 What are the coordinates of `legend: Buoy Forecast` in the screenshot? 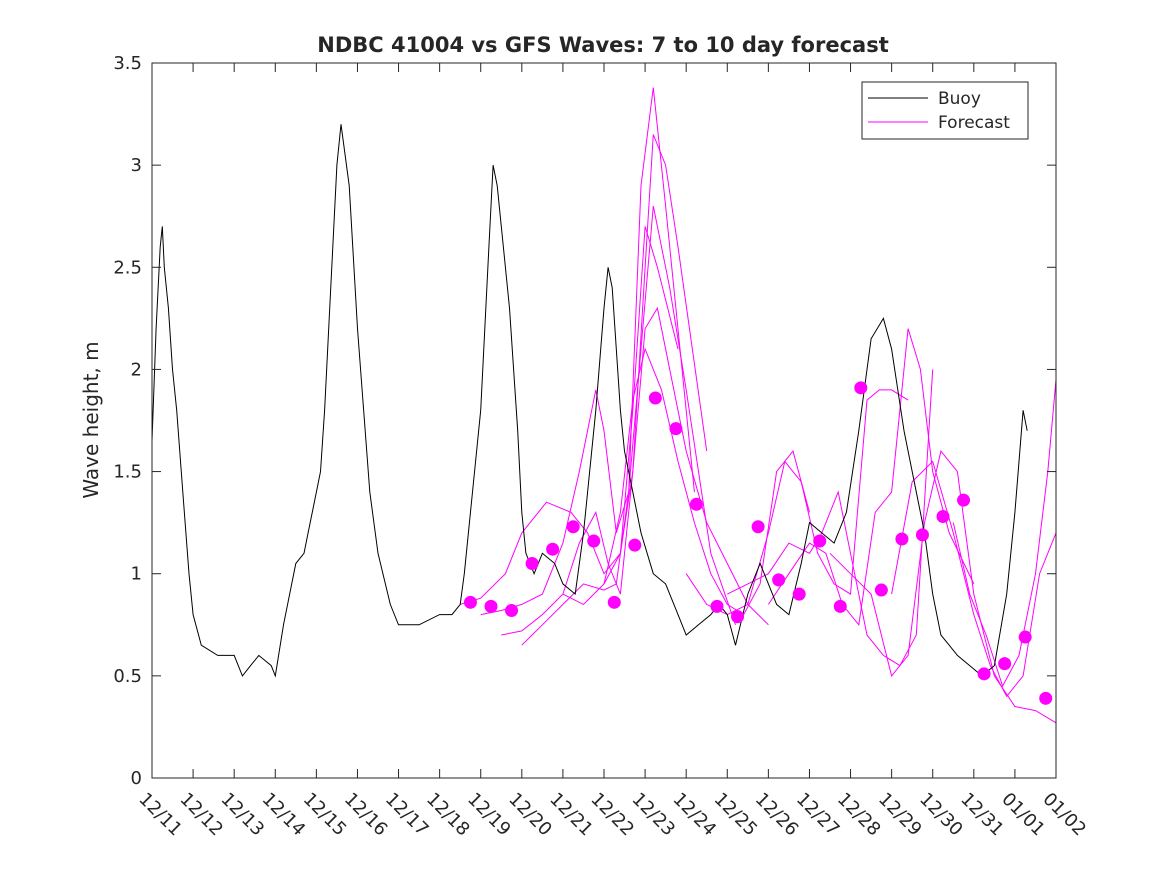 It's located at (945, 110).